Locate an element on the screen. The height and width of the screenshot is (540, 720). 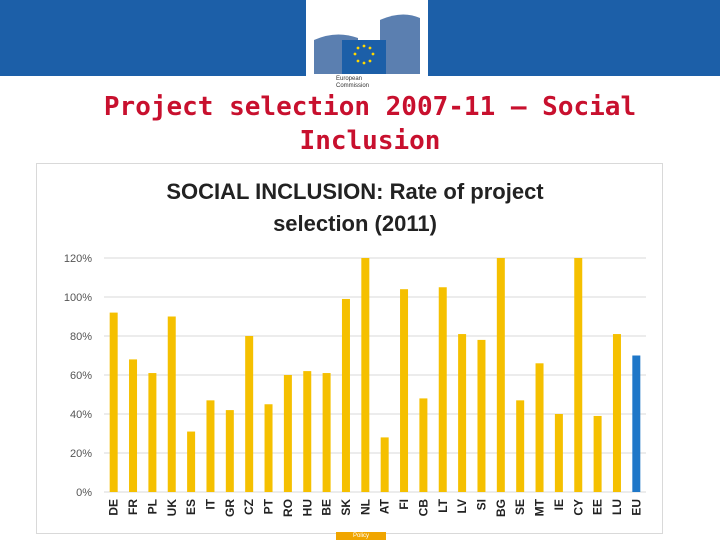
slide-title-line1: Project selection 2007-11 – Social is located at coordinates (370, 107).